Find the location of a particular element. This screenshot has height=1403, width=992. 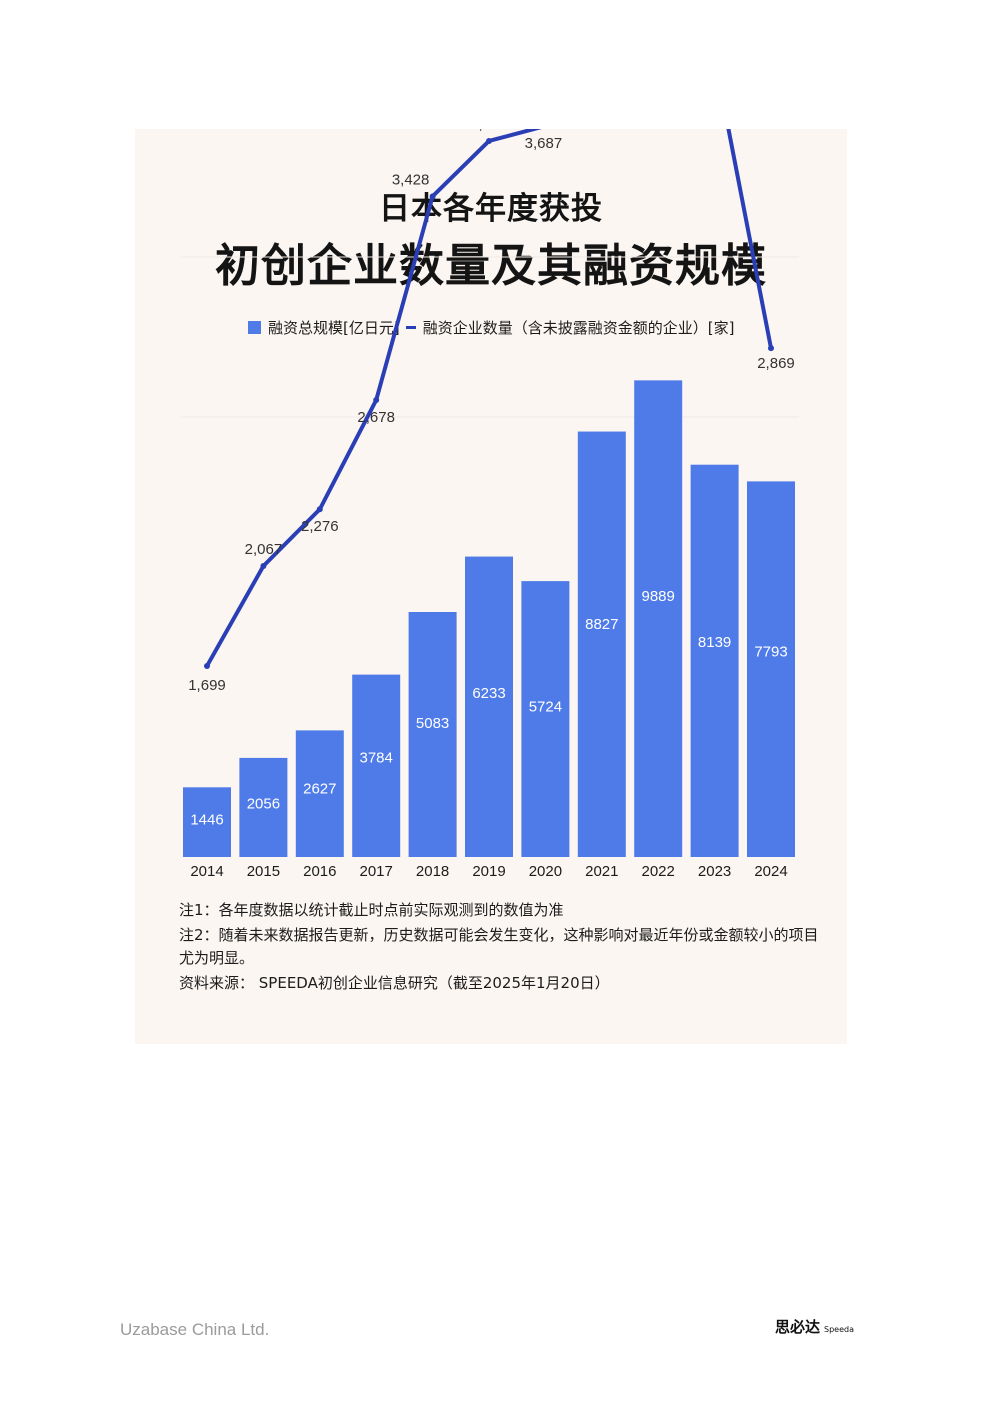

legend-bar-label: 融资总规模[亿日元] is located at coordinates (334, 327).